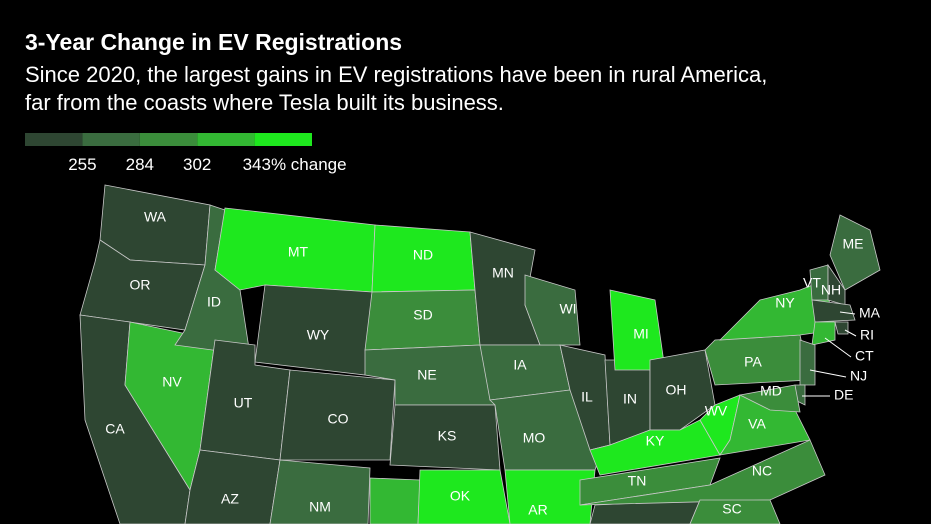 This screenshot has width=931, height=524. Describe the element at coordinates (172, 382) in the screenshot. I see `state-label: NV` at that location.